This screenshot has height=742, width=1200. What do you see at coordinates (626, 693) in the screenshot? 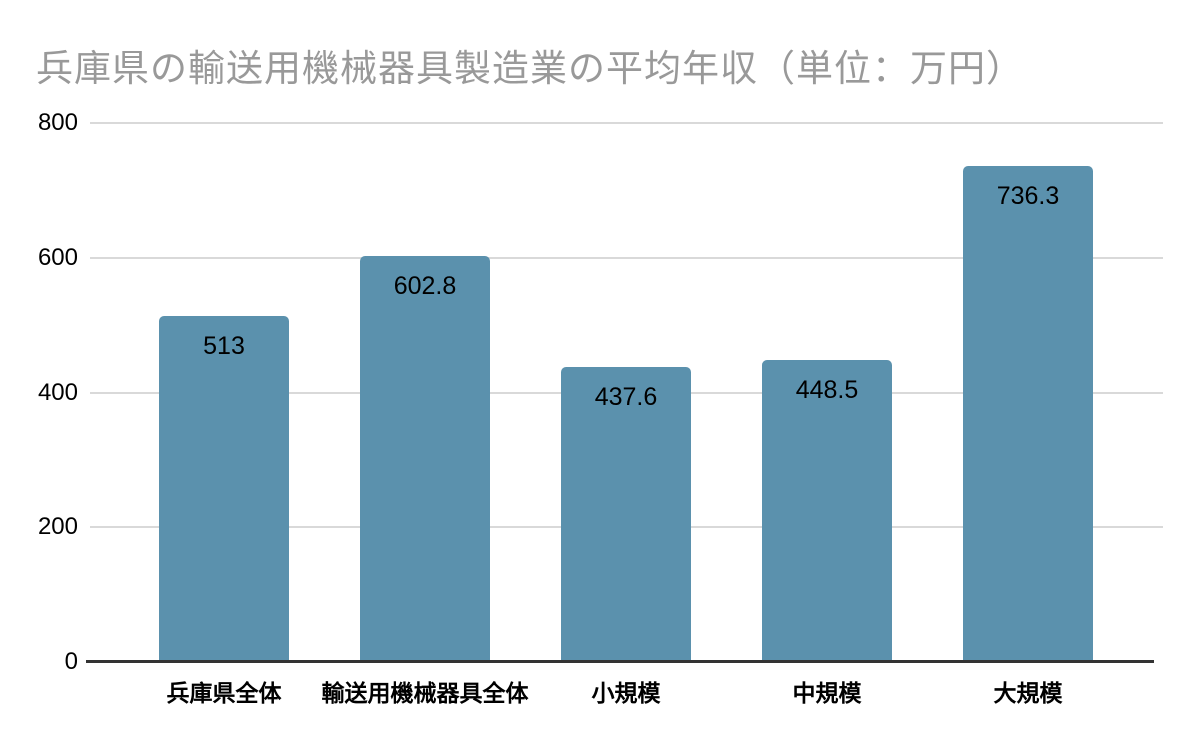
I see `x-axis-label: 小規模` at bounding box center [626, 693].